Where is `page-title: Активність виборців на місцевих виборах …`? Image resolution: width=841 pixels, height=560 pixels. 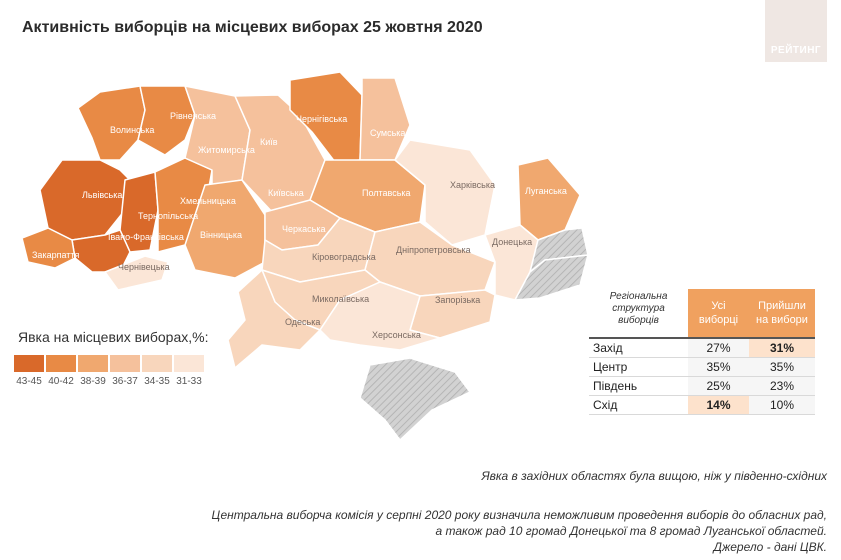 page-title: Активність виборців на місцевих виборах … is located at coordinates (252, 27).